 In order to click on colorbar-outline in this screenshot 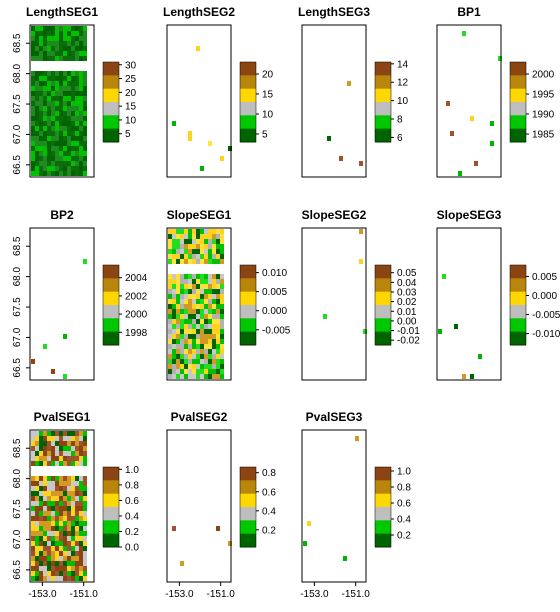, I will do `click(248, 507)`.